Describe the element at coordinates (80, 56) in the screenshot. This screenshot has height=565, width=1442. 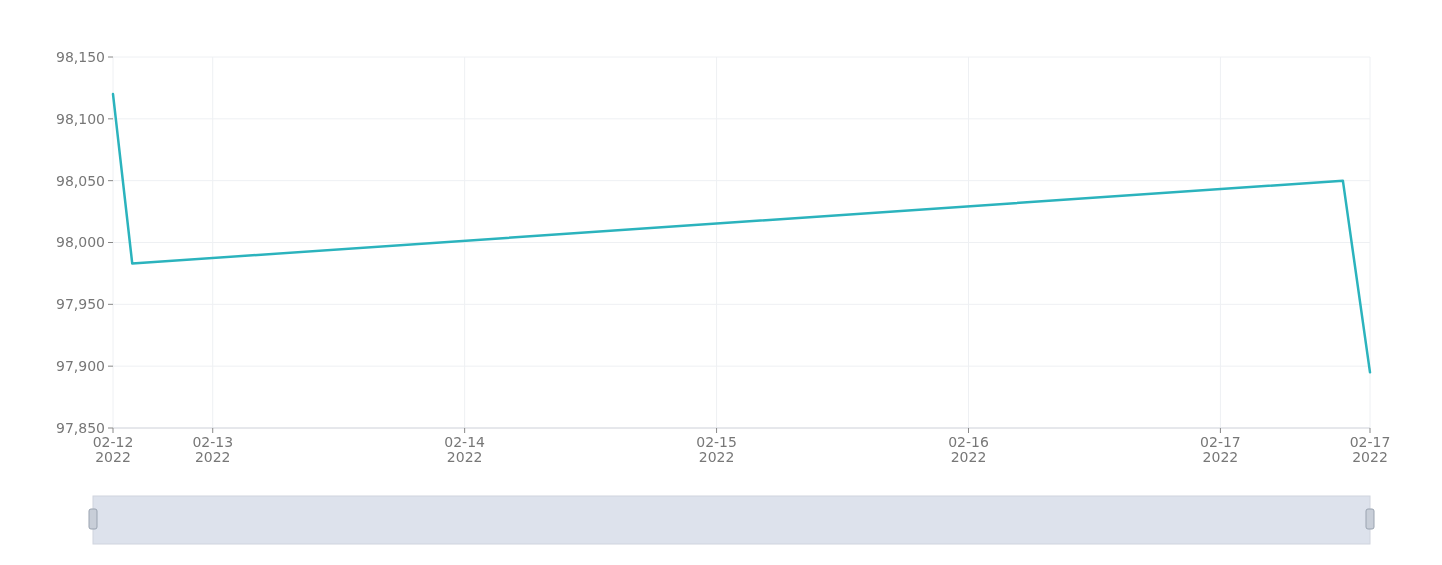
I see `y-tick-label: 98,150` at that location.